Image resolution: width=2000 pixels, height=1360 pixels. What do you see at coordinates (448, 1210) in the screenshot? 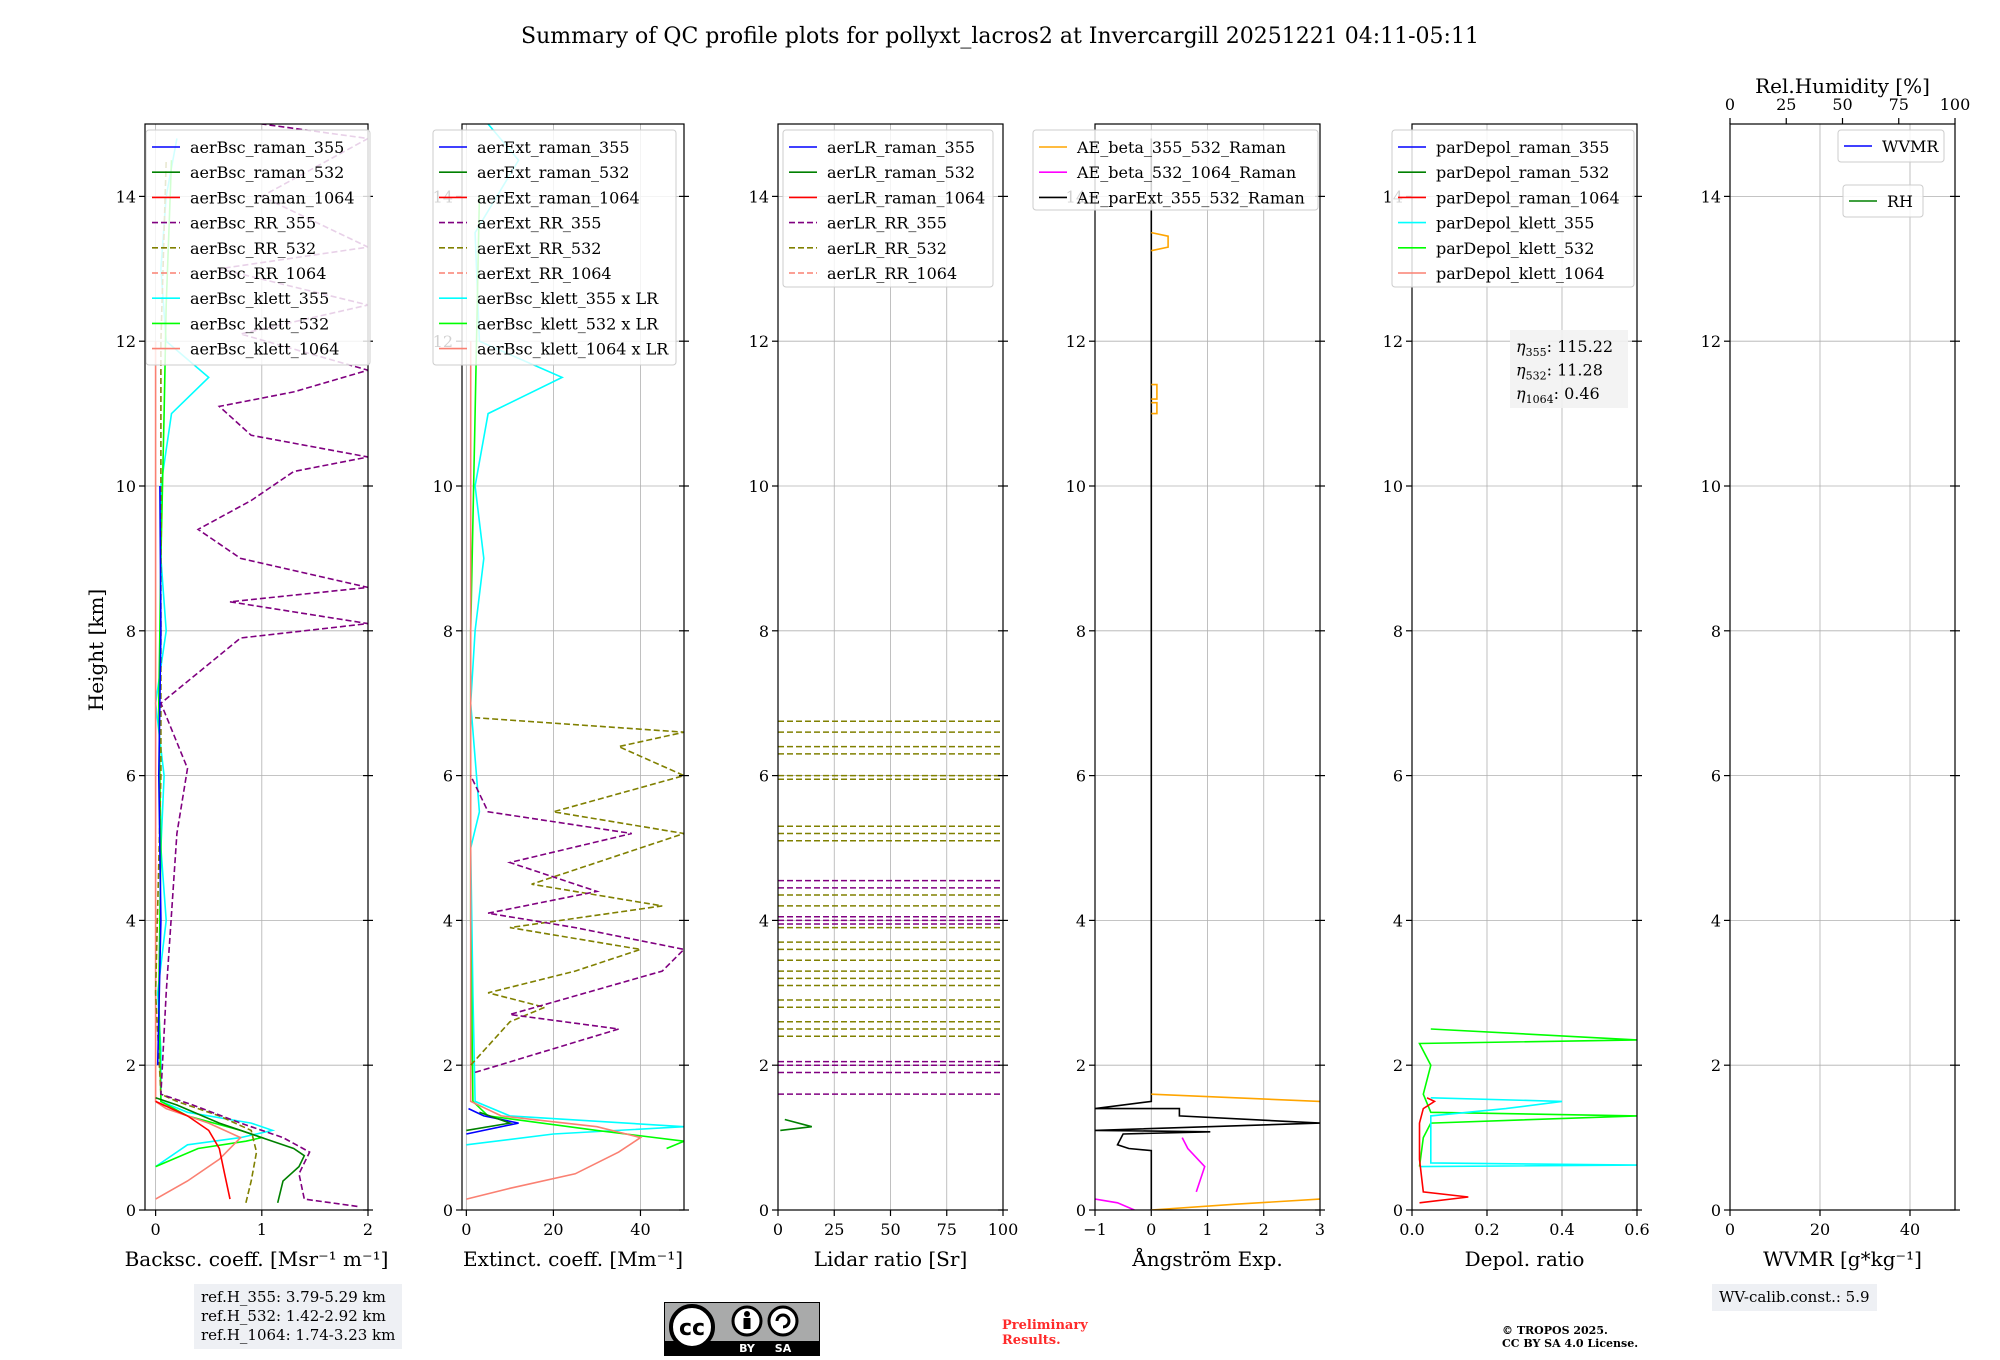
I see `y-tick-label: 0` at bounding box center [448, 1210].